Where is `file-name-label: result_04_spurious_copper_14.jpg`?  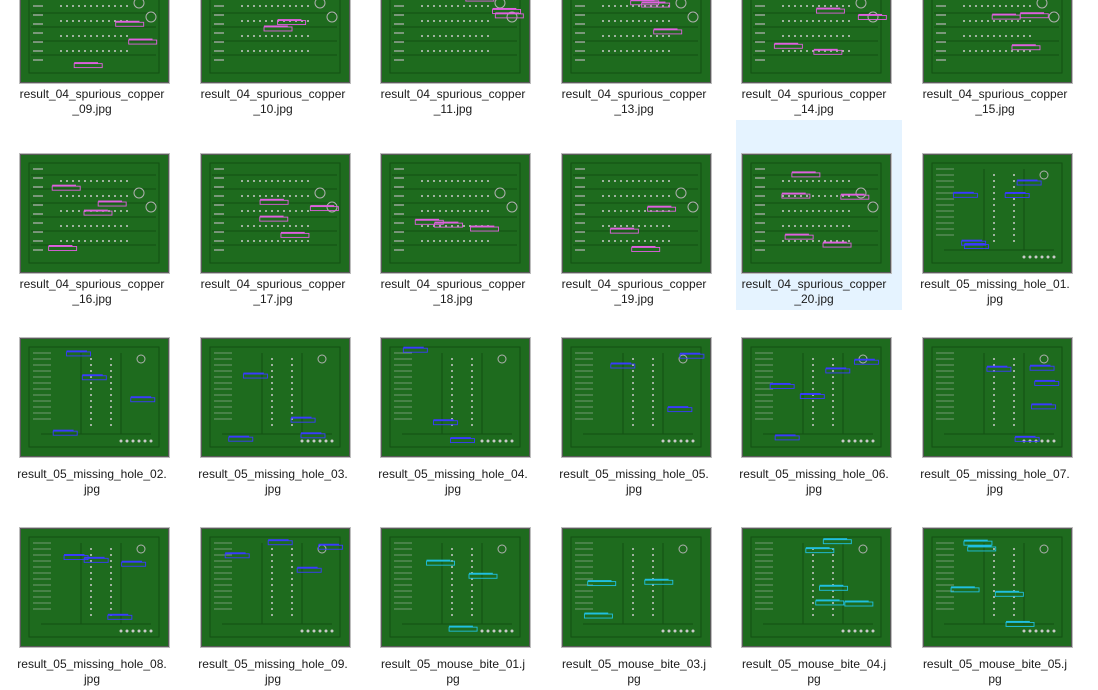
file-name-label: result_04_spurious_copper_14.jpg is located at coordinates (814, 101).